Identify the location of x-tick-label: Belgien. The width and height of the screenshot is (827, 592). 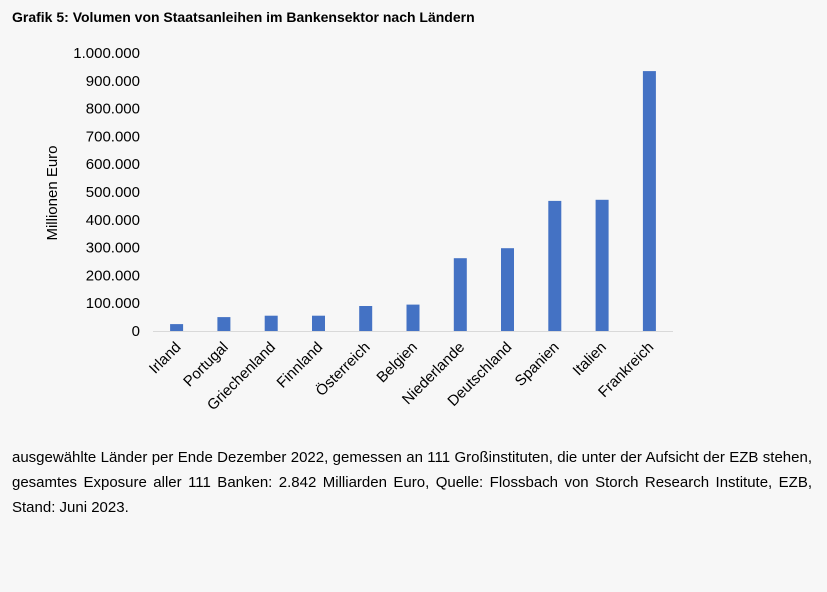
(396, 362).